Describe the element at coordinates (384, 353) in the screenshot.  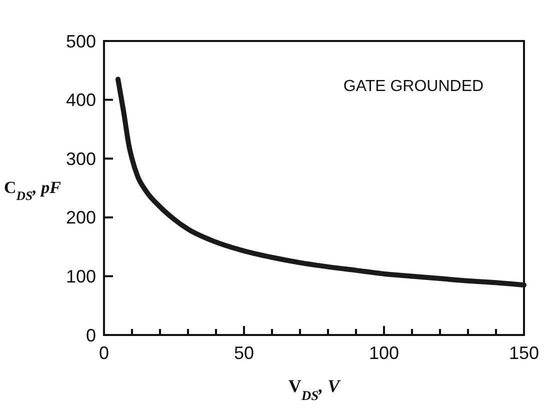
I see `x-tick-label: 100` at that location.